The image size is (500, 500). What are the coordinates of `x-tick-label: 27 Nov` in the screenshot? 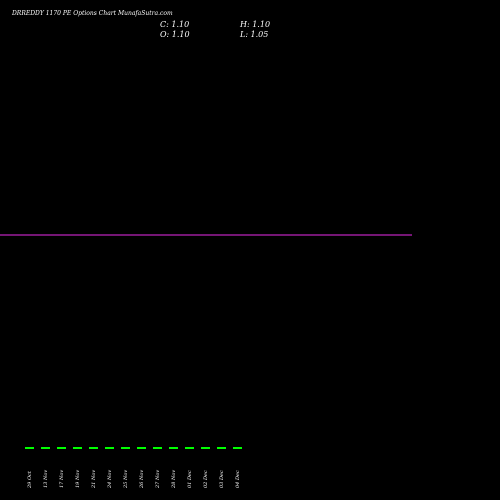 It's located at (158, 479).